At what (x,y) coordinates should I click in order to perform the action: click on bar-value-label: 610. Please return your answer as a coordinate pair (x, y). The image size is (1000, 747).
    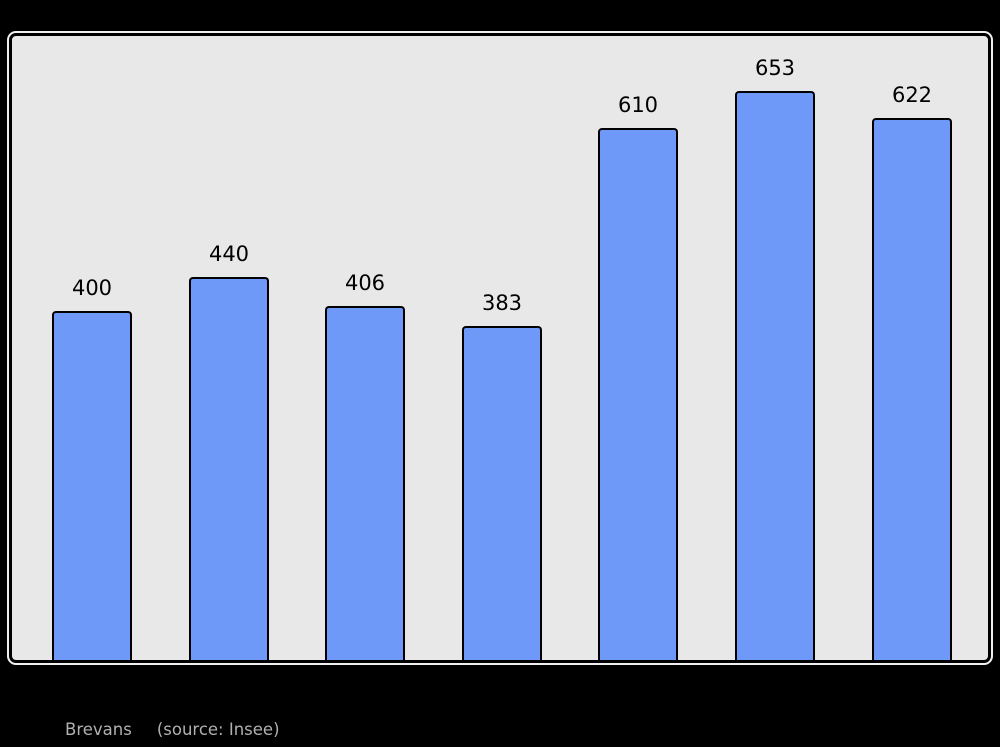
    Looking at the image, I should click on (638, 105).